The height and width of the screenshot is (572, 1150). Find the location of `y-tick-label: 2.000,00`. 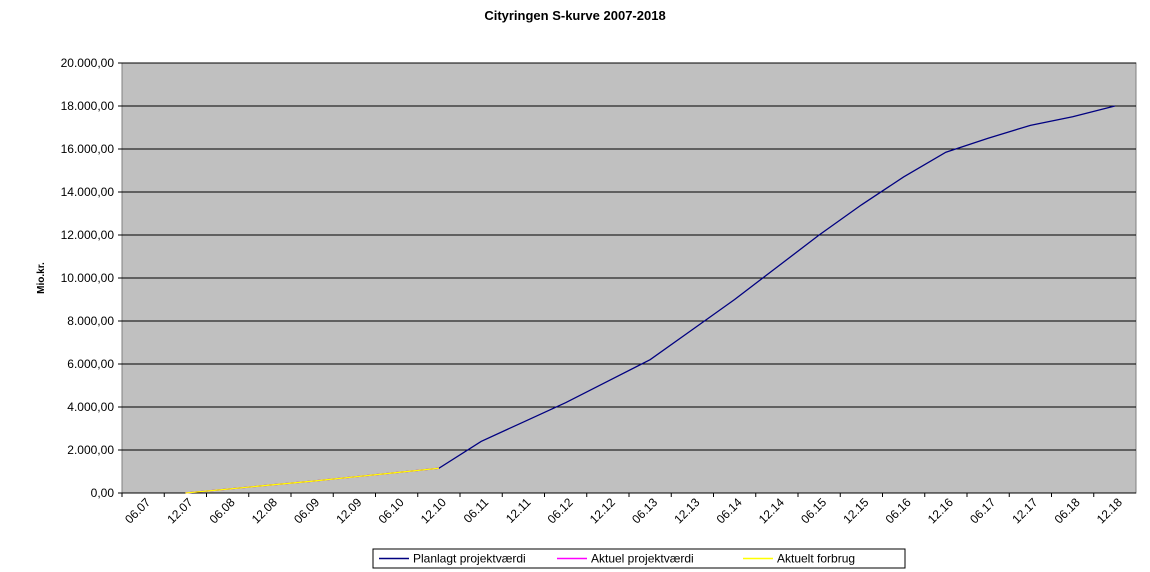

y-tick-label: 2.000,00 is located at coordinates (90, 450).